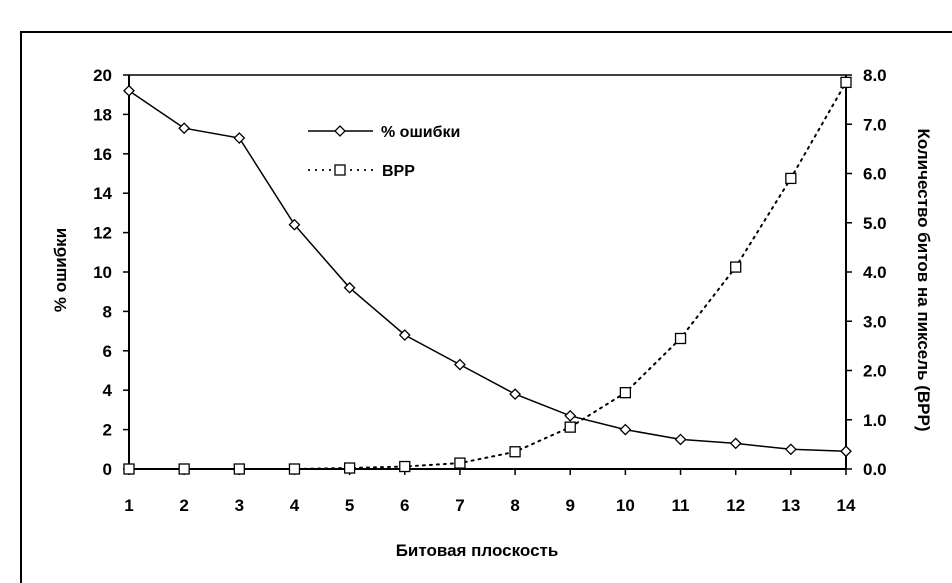  I want to click on left-y-tick-label: 12, so click(102, 233).